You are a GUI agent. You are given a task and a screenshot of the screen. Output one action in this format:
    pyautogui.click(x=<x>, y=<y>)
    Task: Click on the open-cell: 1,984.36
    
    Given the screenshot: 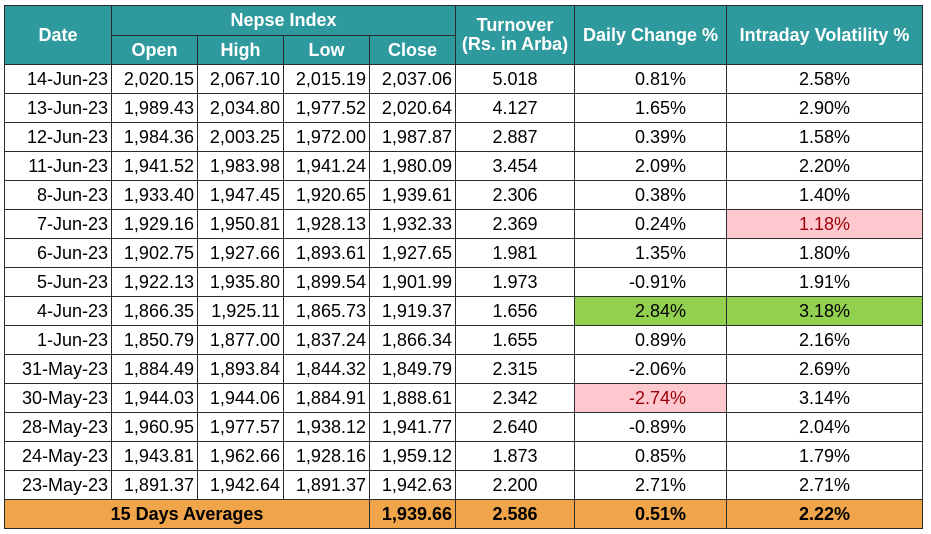 What is the action you would take?
    pyautogui.click(x=154, y=137)
    